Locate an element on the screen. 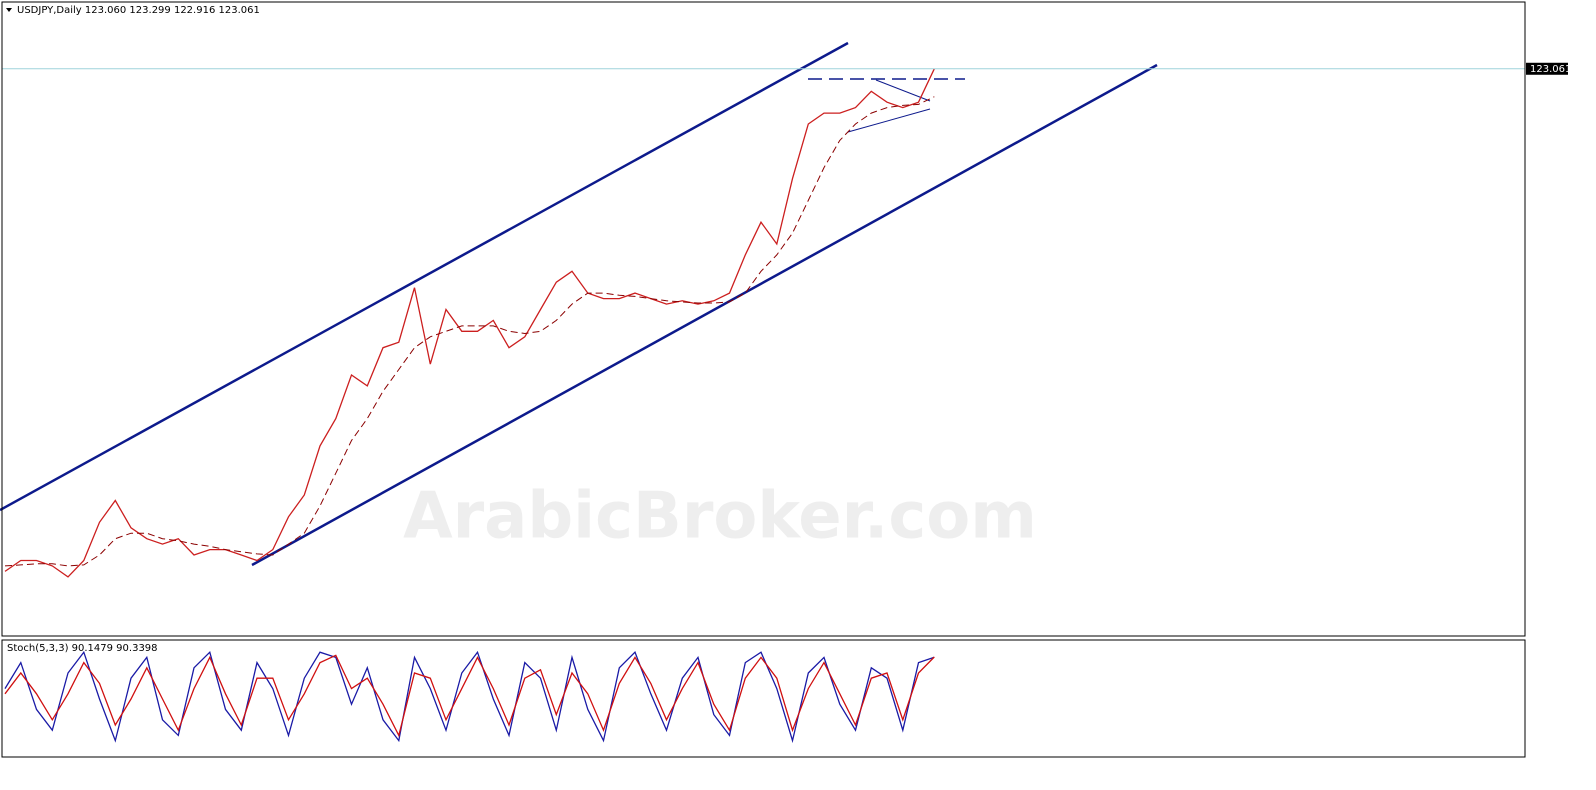  stoch-pane is located at coordinates (763, 698).